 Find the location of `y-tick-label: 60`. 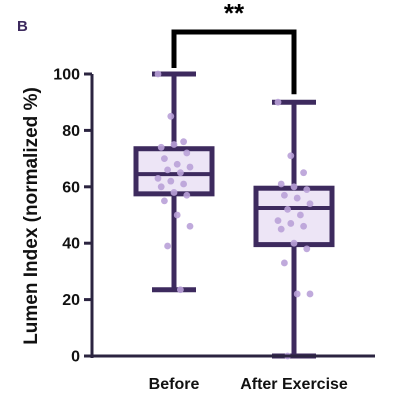

y-tick-label: 60 is located at coordinates (71, 187).